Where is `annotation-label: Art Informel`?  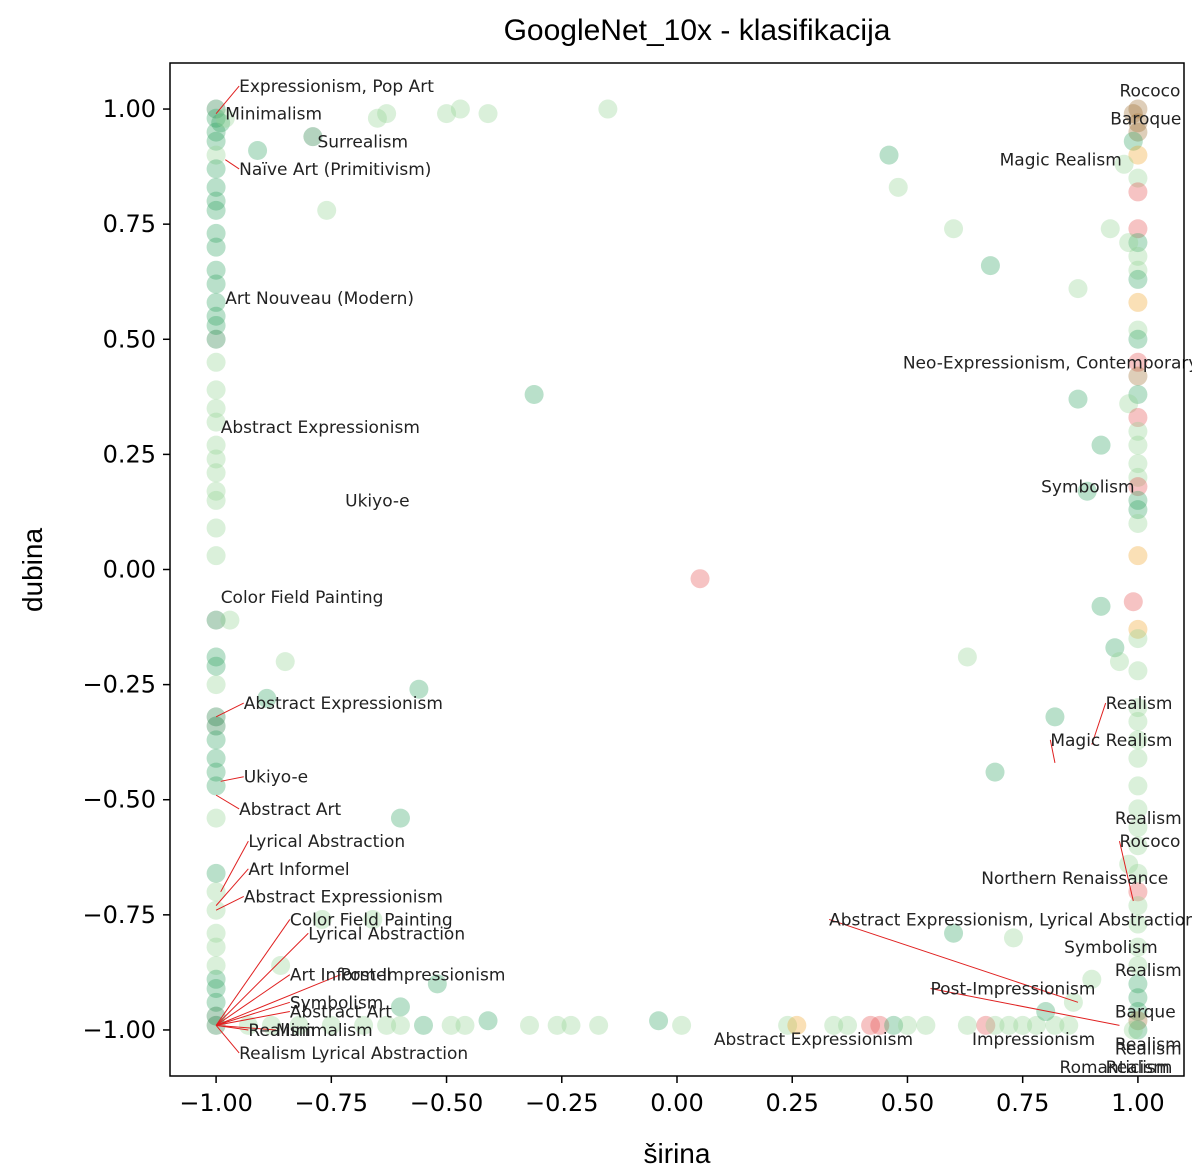
annotation-label: Art Informel is located at coordinates (298, 870).